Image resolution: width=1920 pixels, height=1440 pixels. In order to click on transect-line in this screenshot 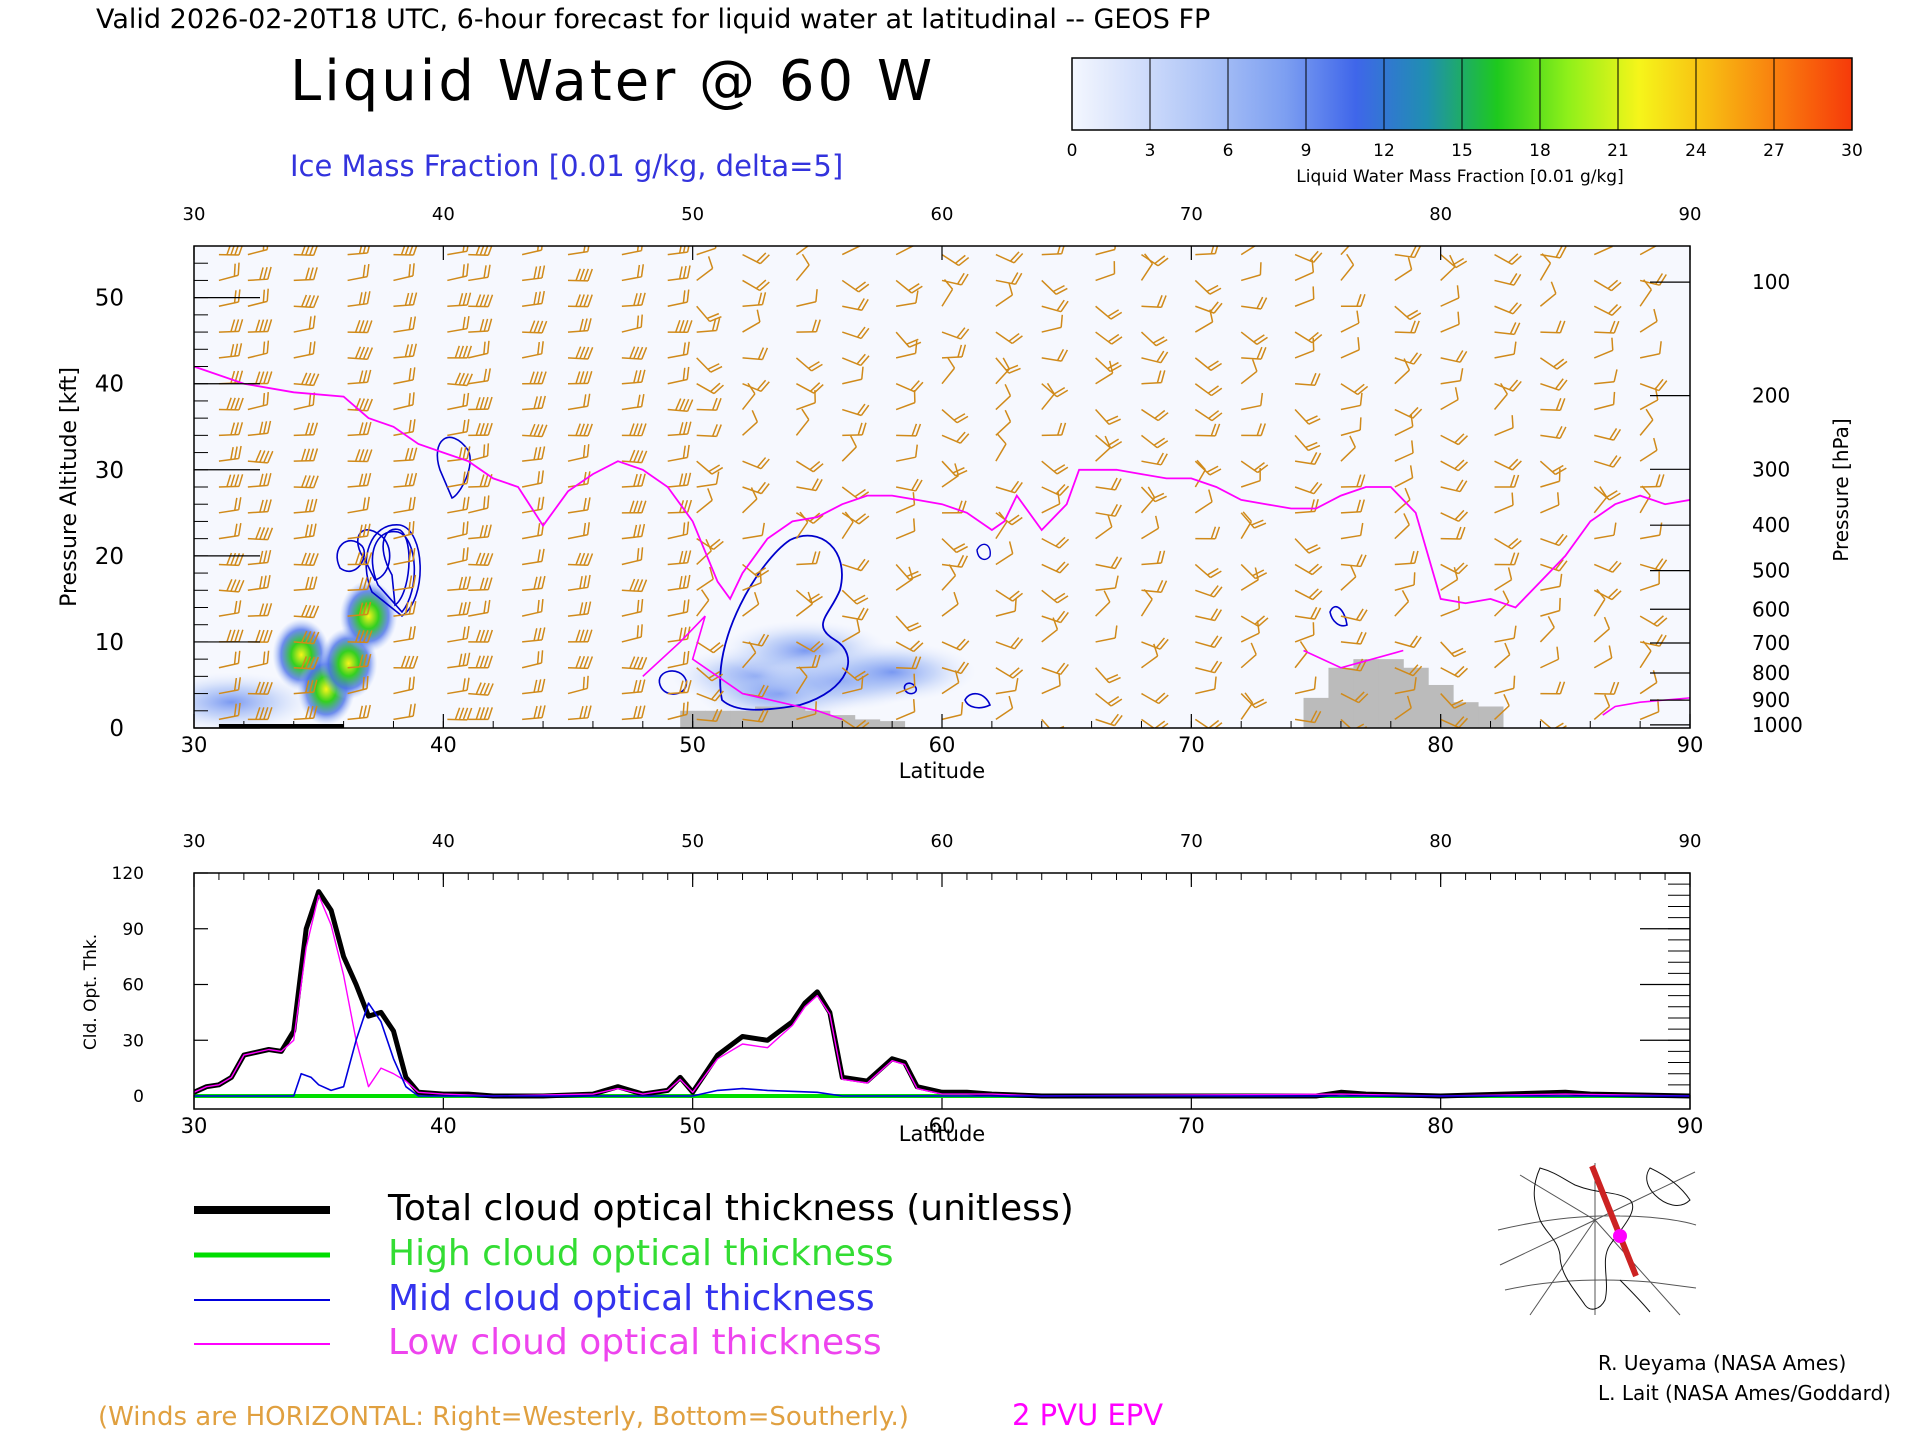, I will do `click(1614, 1221)`.